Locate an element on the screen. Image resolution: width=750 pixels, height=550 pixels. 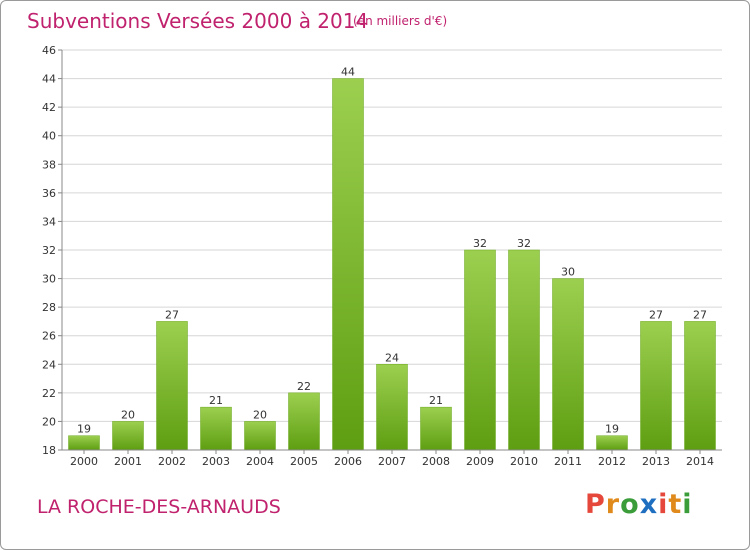
logo-letter: P is located at coordinates (595, 504).